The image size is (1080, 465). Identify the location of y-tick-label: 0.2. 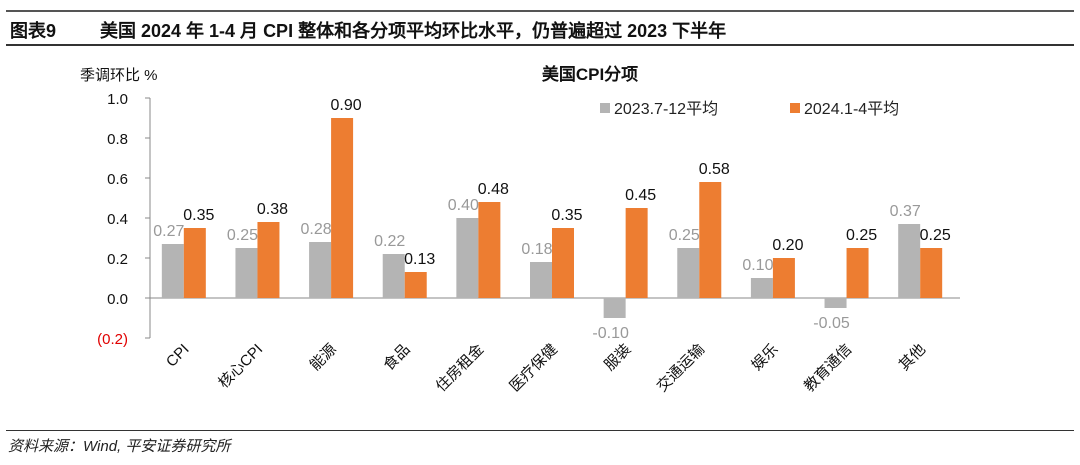
(117, 259).